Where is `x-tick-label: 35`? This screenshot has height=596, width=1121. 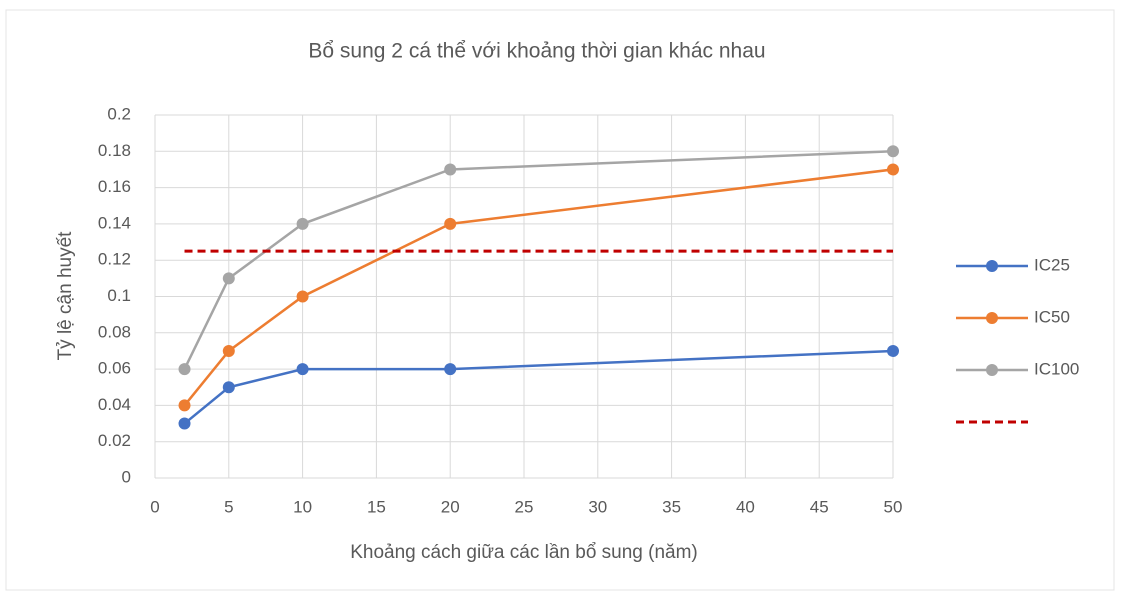
x-tick-label: 35 is located at coordinates (671, 506).